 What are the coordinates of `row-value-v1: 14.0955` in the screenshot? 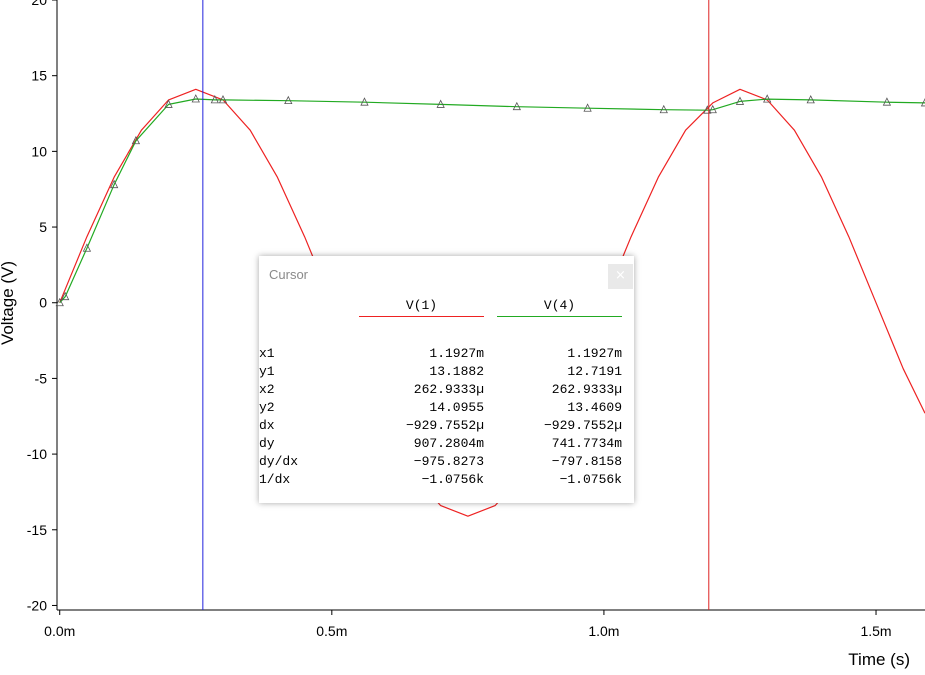 It's located at (456, 407).